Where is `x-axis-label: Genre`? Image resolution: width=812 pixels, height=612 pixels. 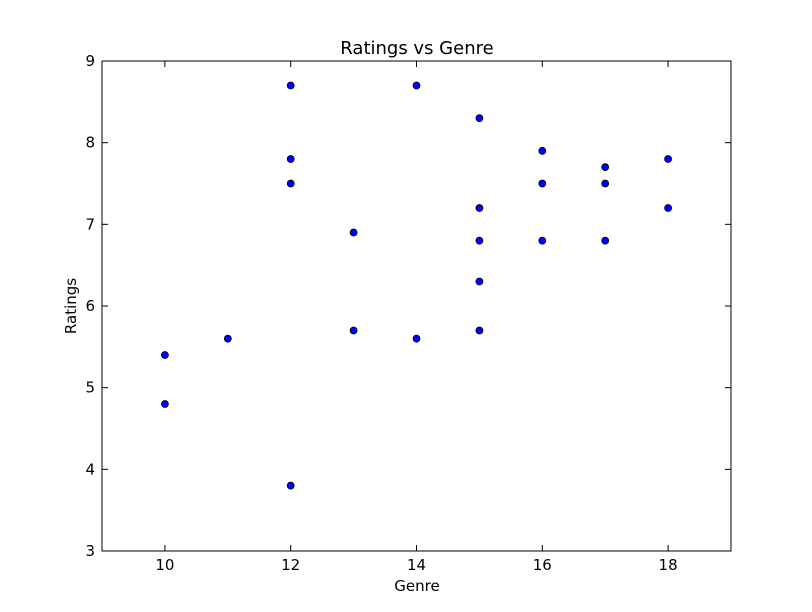 x-axis-label: Genre is located at coordinates (416, 586).